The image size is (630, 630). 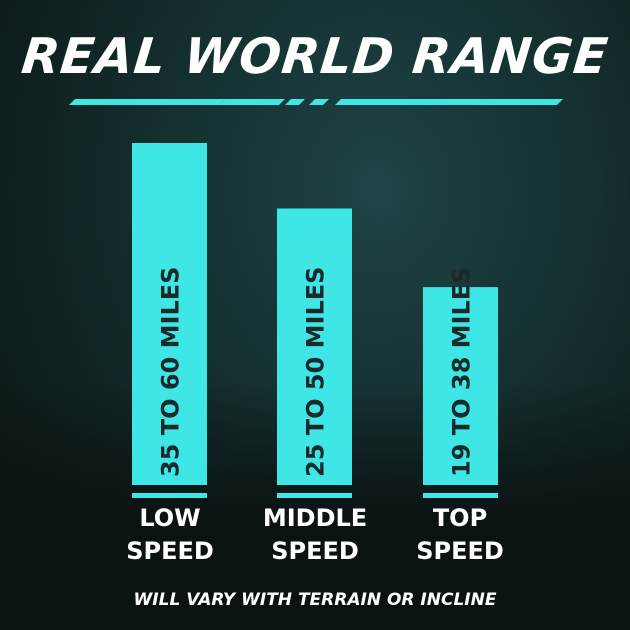 I want to click on data-label-2: 19 TO 38 MILES, so click(x=462, y=372).